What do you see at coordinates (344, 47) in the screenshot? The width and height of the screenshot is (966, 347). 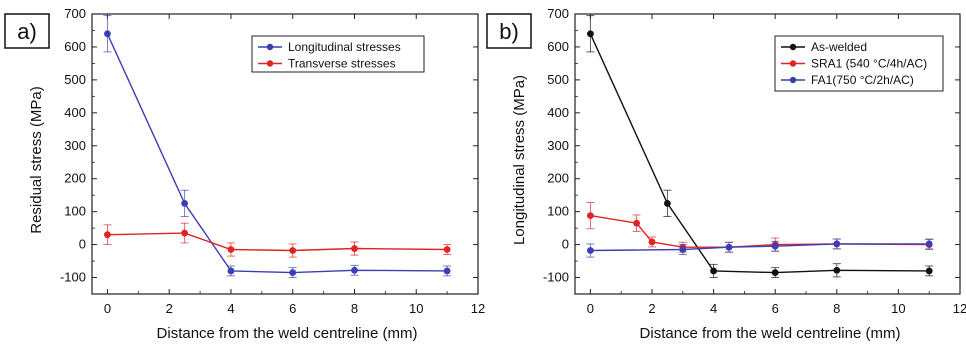 I see `legend-label: Longitudinal stresses` at bounding box center [344, 47].